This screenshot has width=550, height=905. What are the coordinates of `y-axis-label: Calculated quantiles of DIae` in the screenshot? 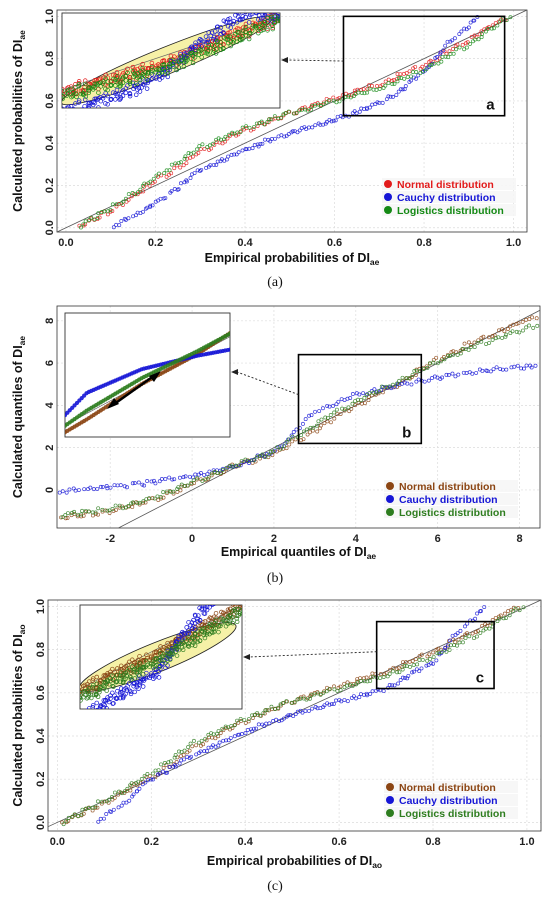 It's located at (19, 417).